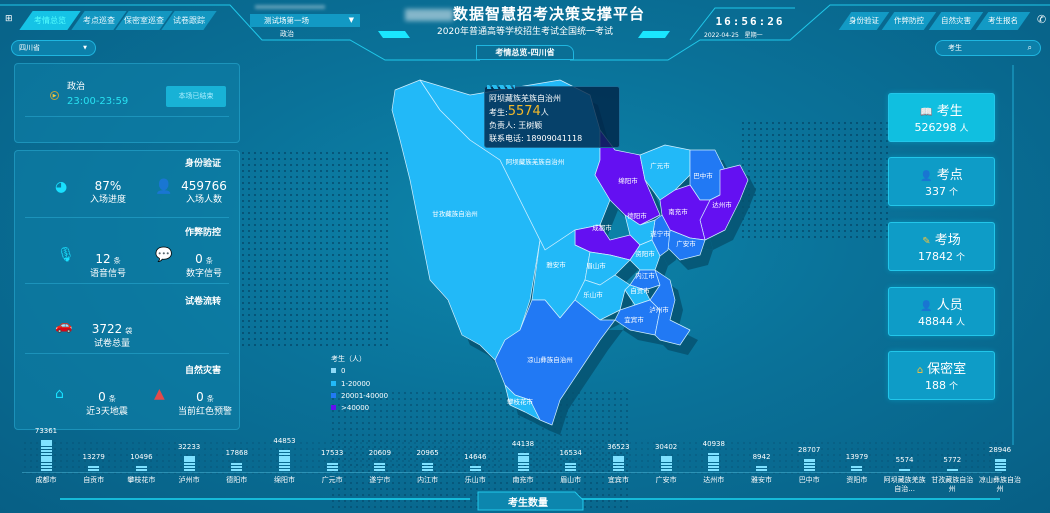 This screenshot has height=513, width=1050. Describe the element at coordinates (750, 21) in the screenshot. I see `clock-time: 16:56:26` at that location.